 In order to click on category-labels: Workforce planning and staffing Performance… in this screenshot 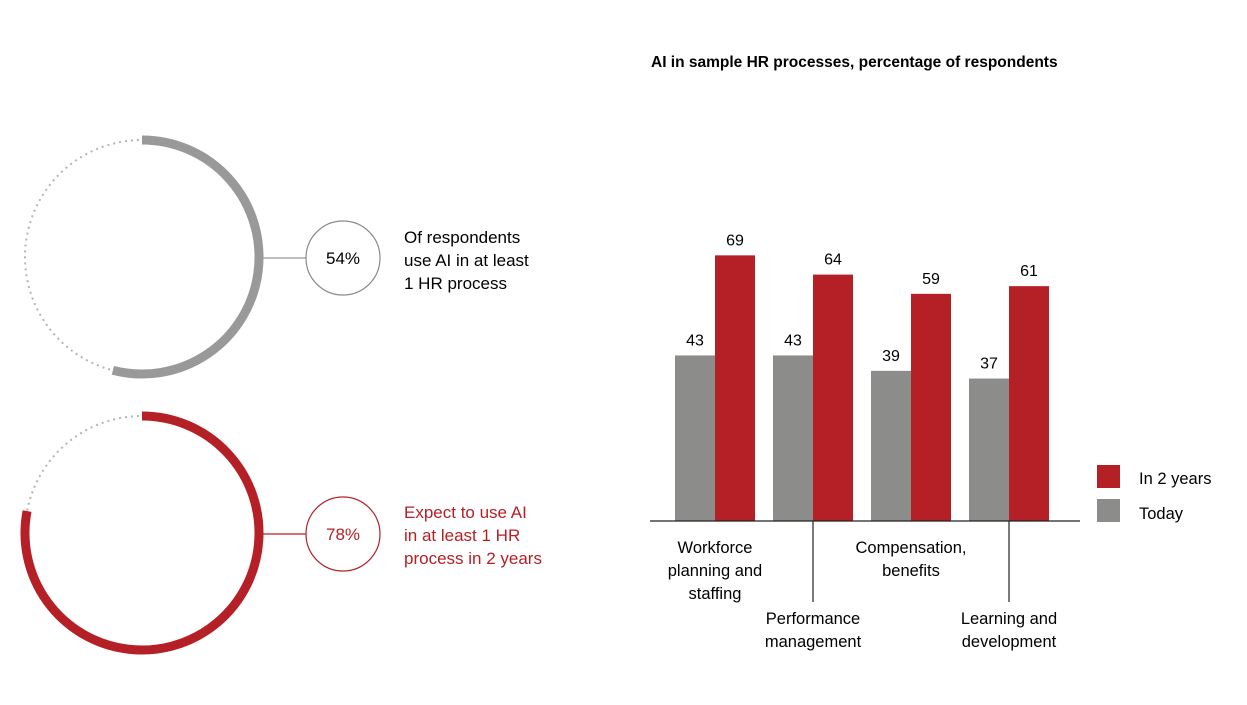, I will do `click(862, 586)`.